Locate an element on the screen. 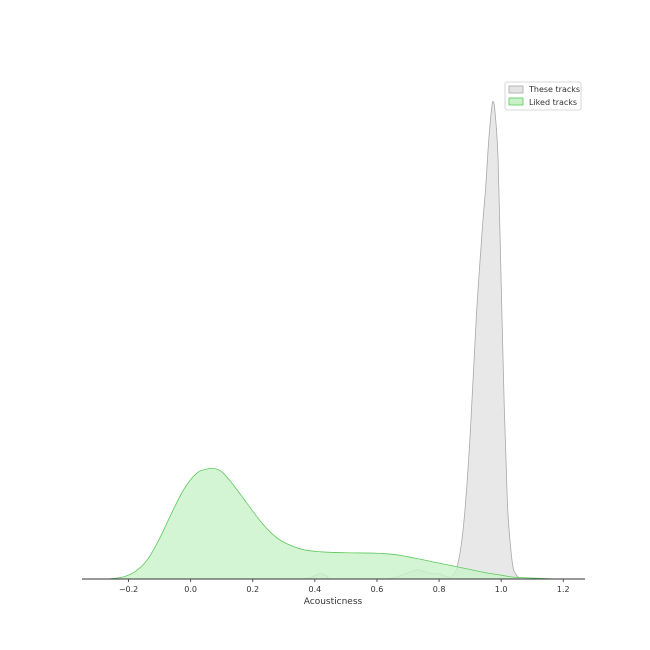 Image resolution: width=650 pixels, height=650 pixels. legend-label-these-tracks: These tracks is located at coordinates (554, 89).